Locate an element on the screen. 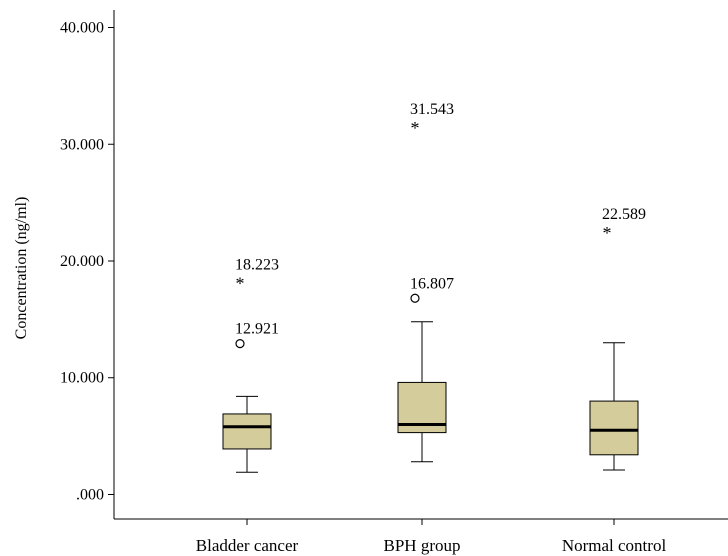 This screenshot has height=556, width=728. y-tick-label: 10.000 is located at coordinates (82, 378).